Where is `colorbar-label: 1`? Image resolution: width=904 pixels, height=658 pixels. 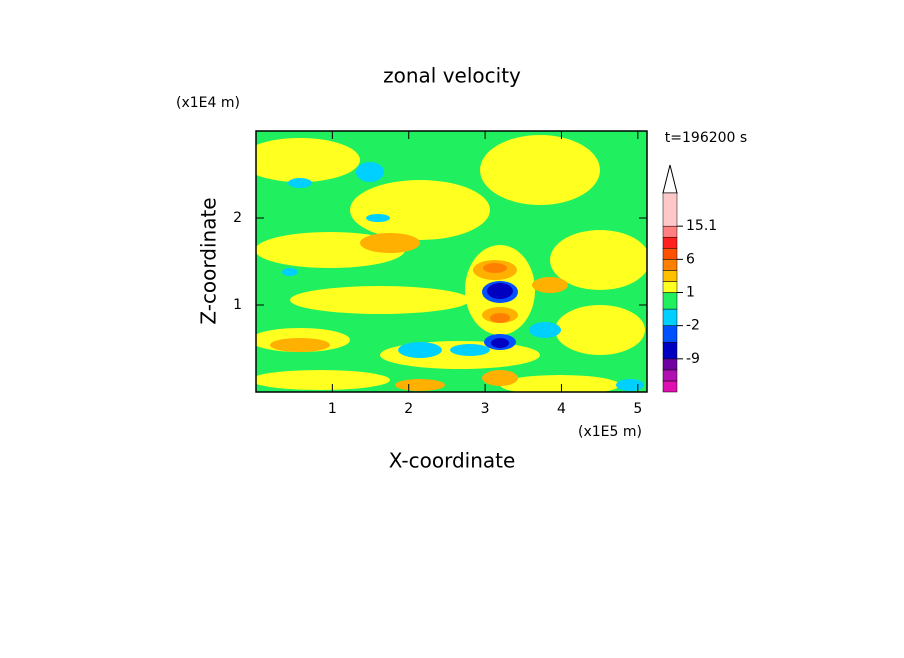 colorbar-label: 1 is located at coordinates (690, 293).